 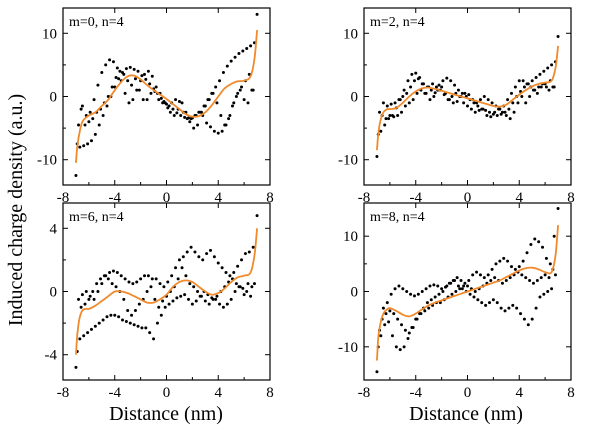 I want to click on x-tick-label: 4, so click(x=219, y=393).